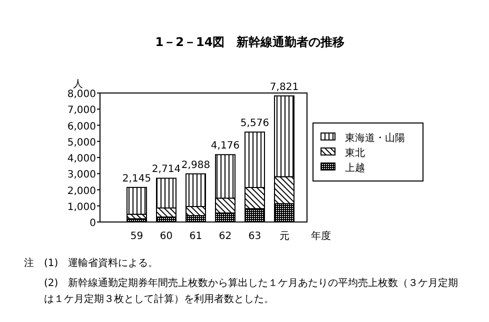 This screenshot has height=322, width=489. I want to click on y-tick-label: 0, so click(93, 223).